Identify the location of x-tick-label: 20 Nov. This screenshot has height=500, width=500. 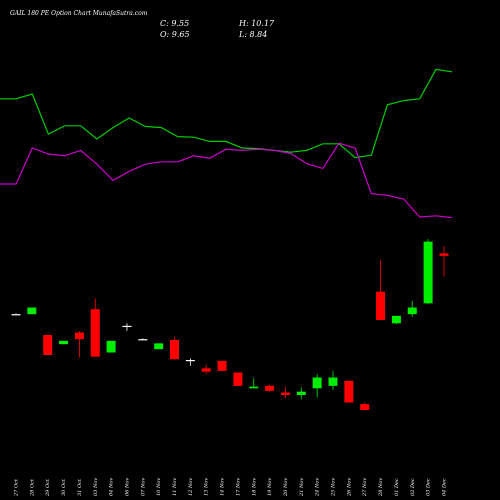
(286, 487).